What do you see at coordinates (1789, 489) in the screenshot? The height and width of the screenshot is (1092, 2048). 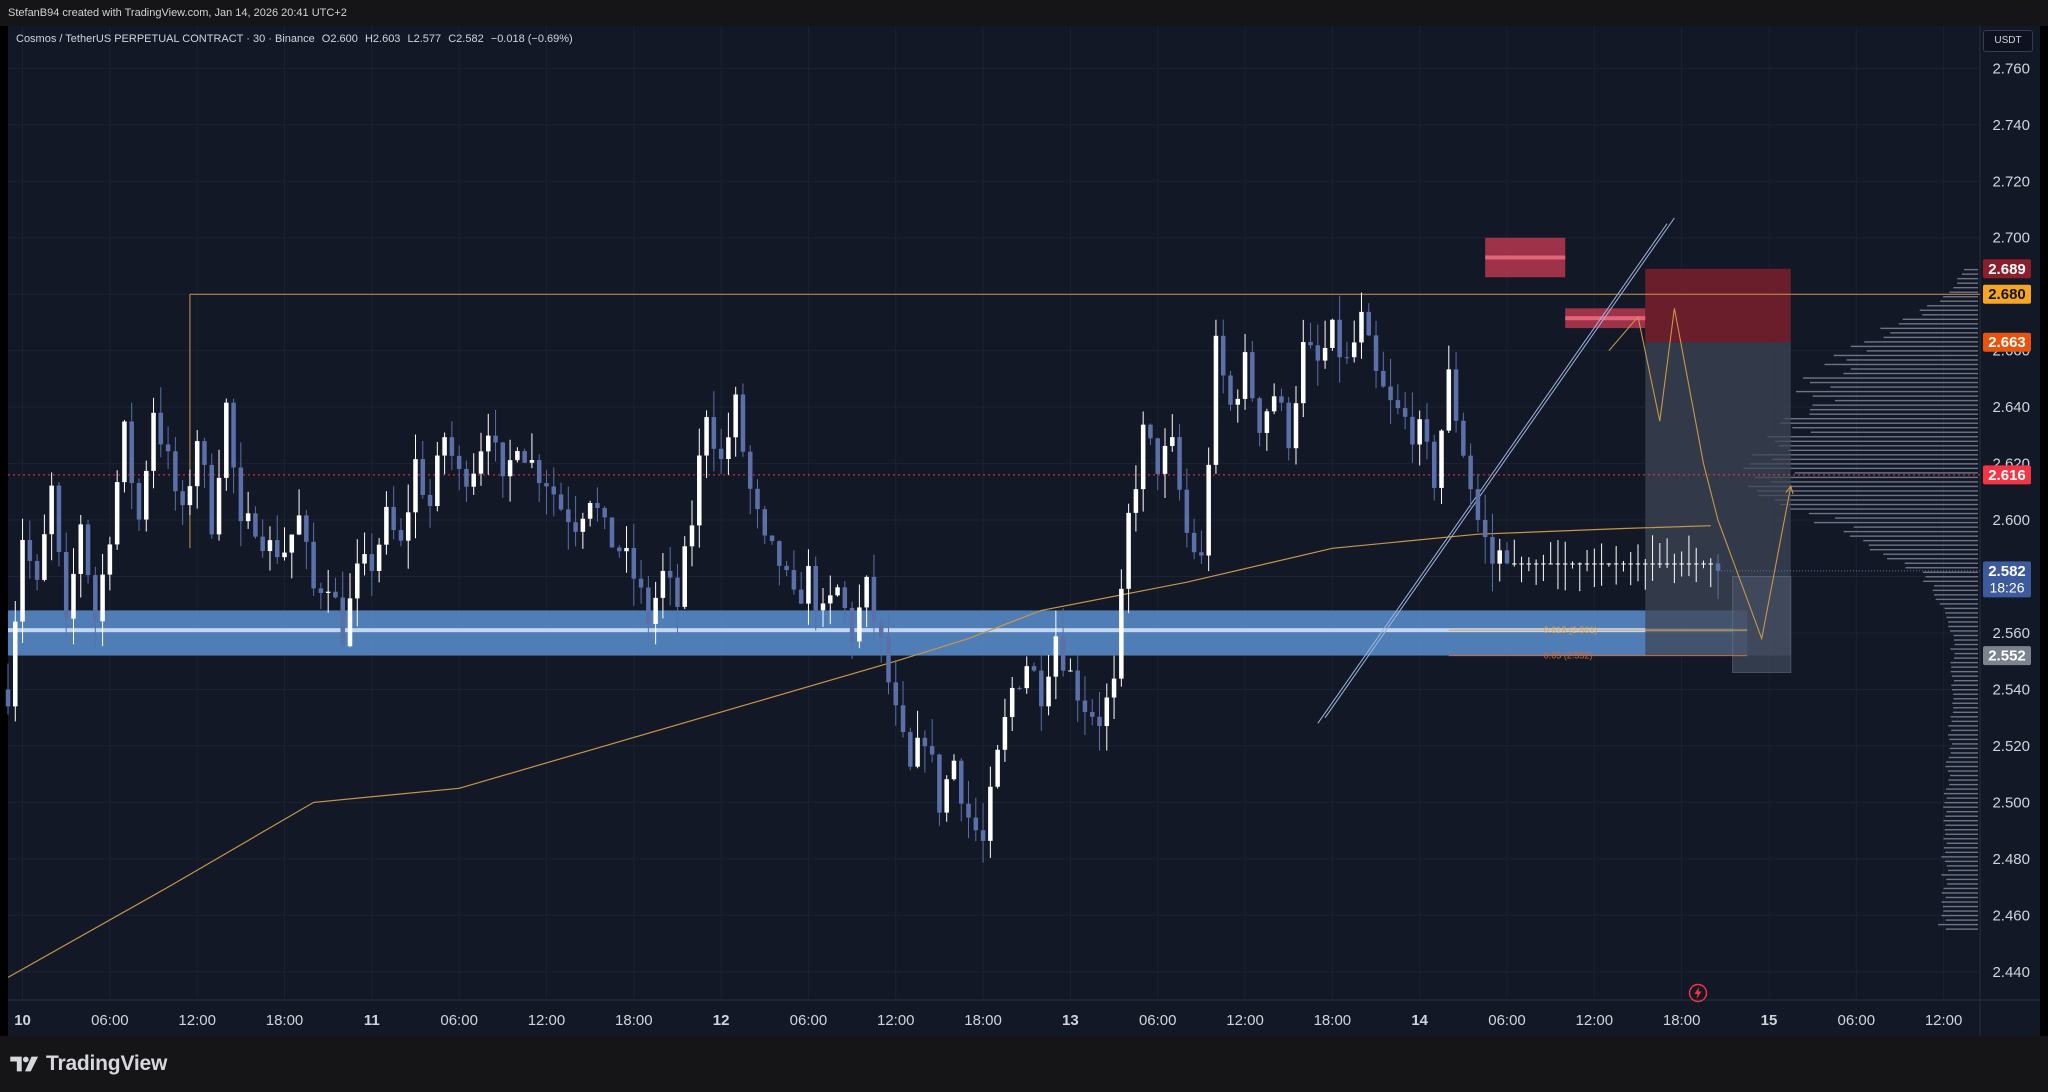 I see `projection-arrowhead` at bounding box center [1789, 489].